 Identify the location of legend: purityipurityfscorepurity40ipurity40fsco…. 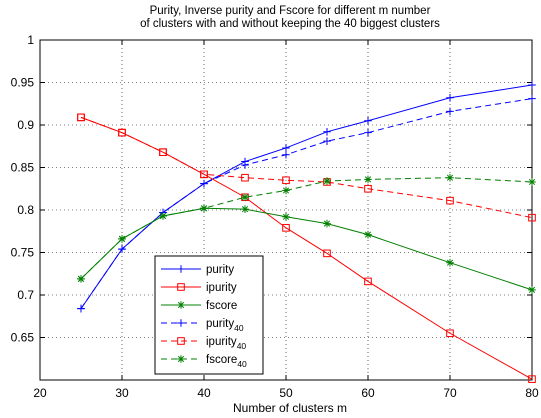
(209, 315).